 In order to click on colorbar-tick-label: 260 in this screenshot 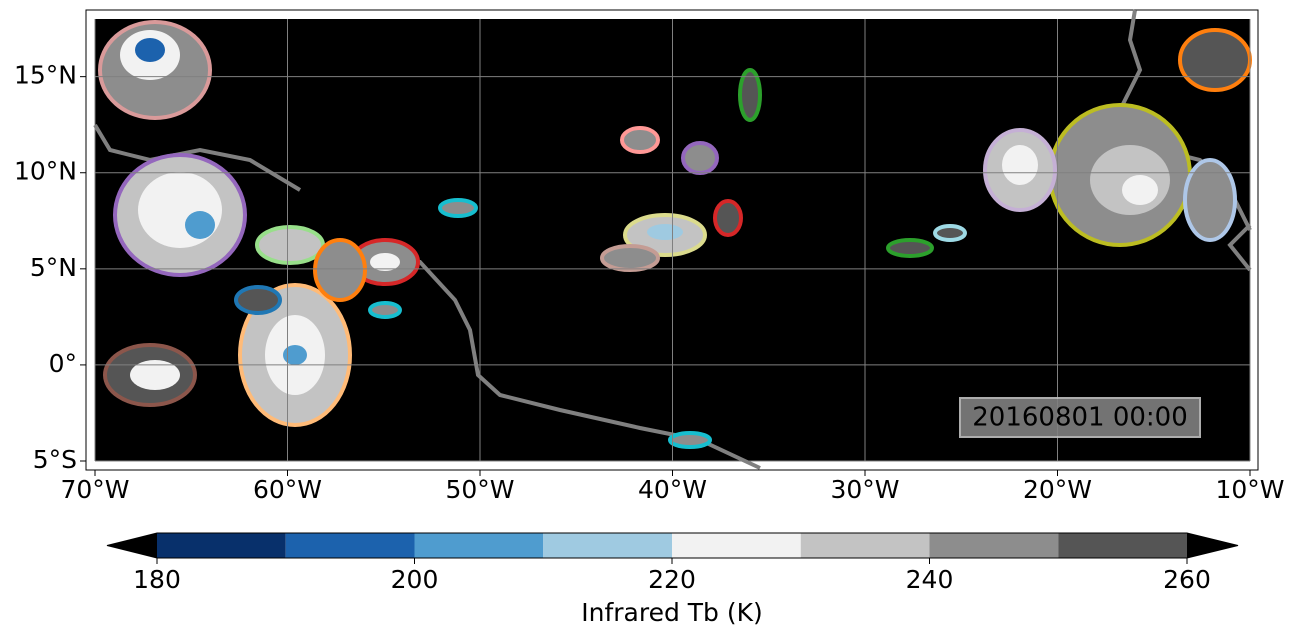, I will do `click(1187, 579)`.